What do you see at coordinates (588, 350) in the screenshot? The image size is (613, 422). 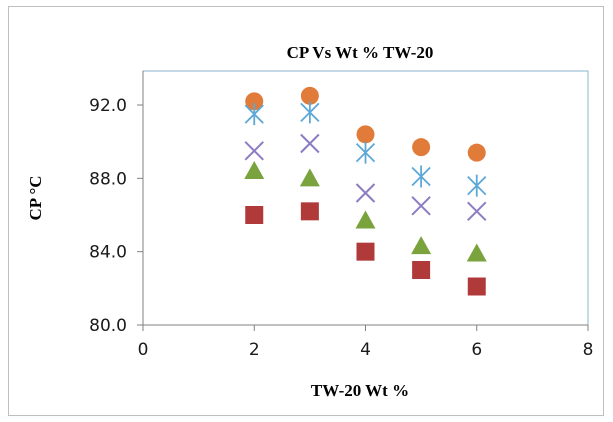 I see `x-tick-label: 8` at bounding box center [588, 350].